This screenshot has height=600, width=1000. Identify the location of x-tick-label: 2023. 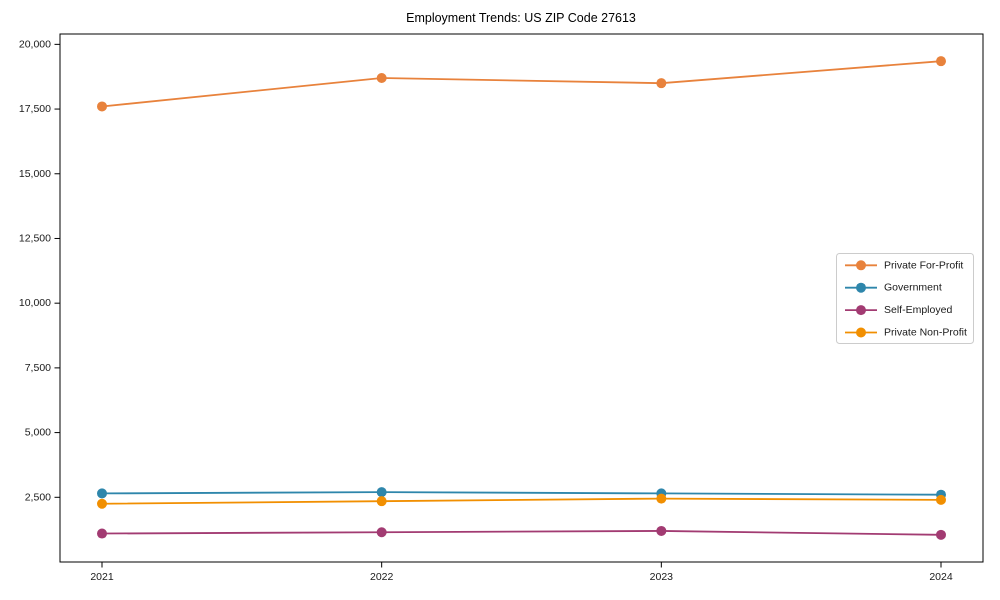
(662, 577).